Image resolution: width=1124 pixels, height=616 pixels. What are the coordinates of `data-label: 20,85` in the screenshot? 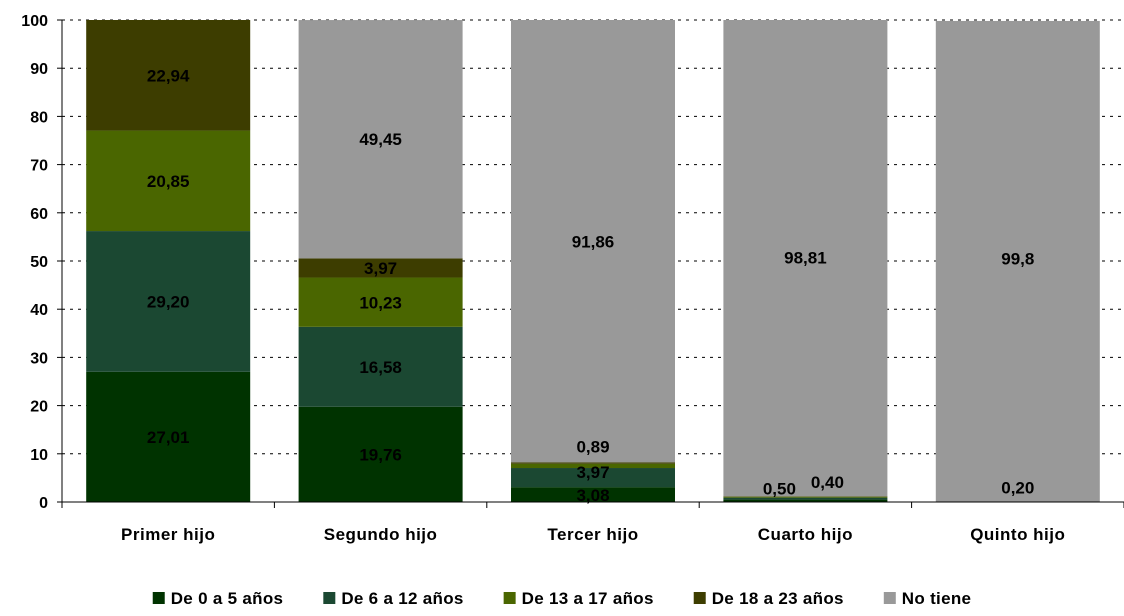 It's located at (168, 181).